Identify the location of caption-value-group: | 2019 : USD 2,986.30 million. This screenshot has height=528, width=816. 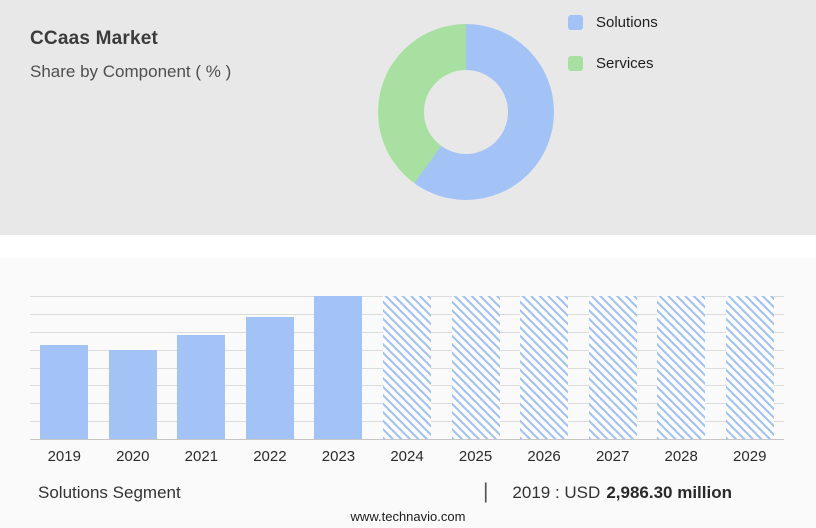
(607, 492).